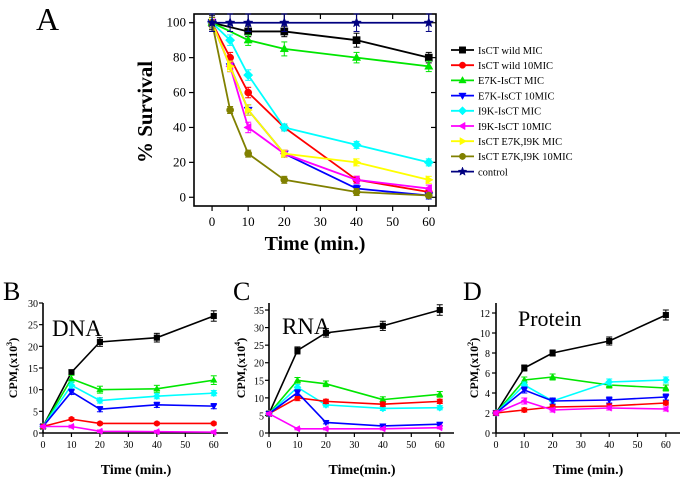  I want to click on plot-frame, so click(315, 110).